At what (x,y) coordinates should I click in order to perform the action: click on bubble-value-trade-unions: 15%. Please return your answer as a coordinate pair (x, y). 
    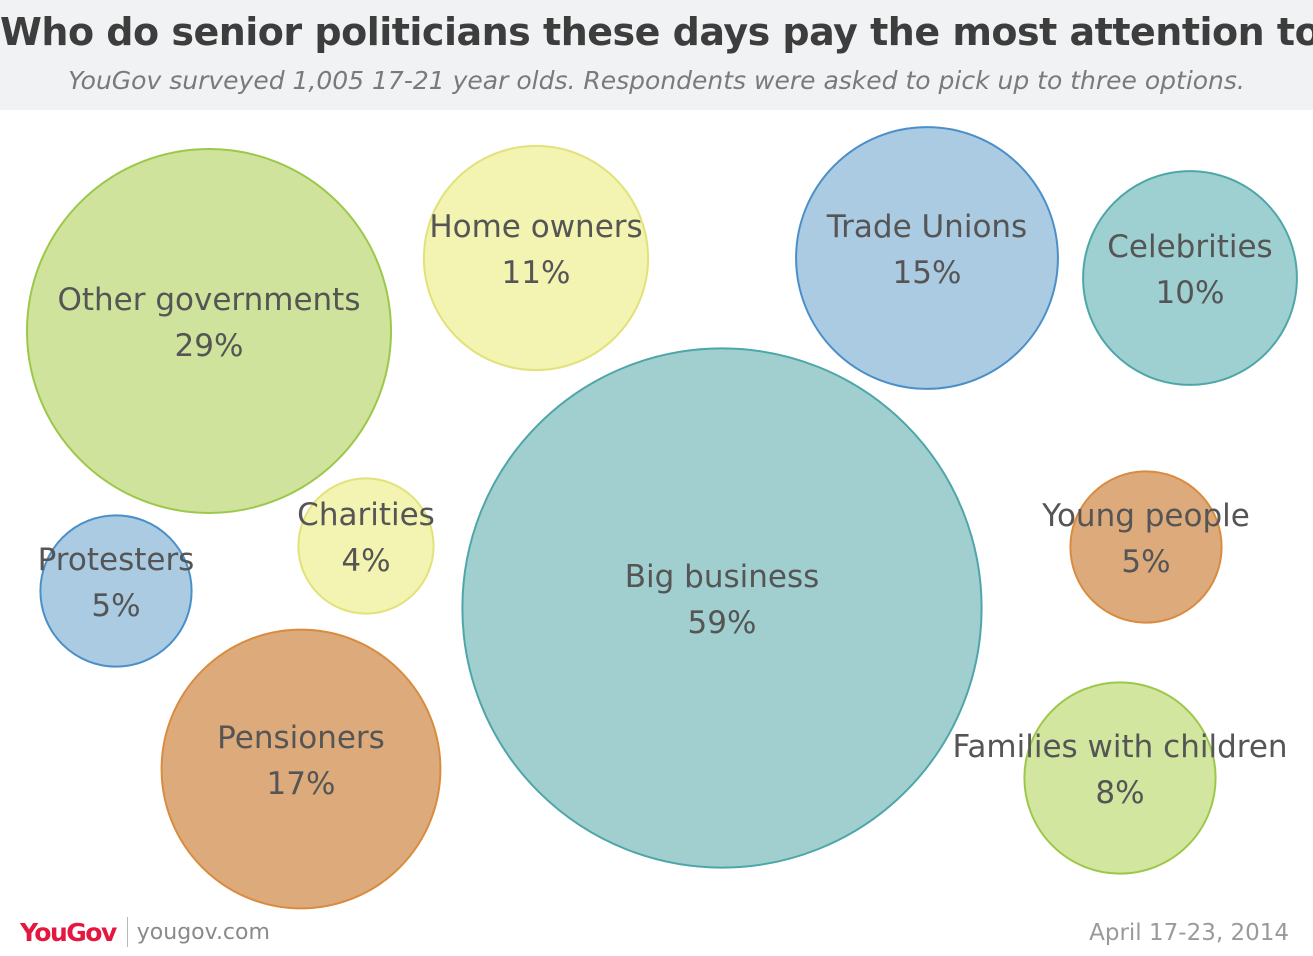
    Looking at the image, I should click on (927, 273).